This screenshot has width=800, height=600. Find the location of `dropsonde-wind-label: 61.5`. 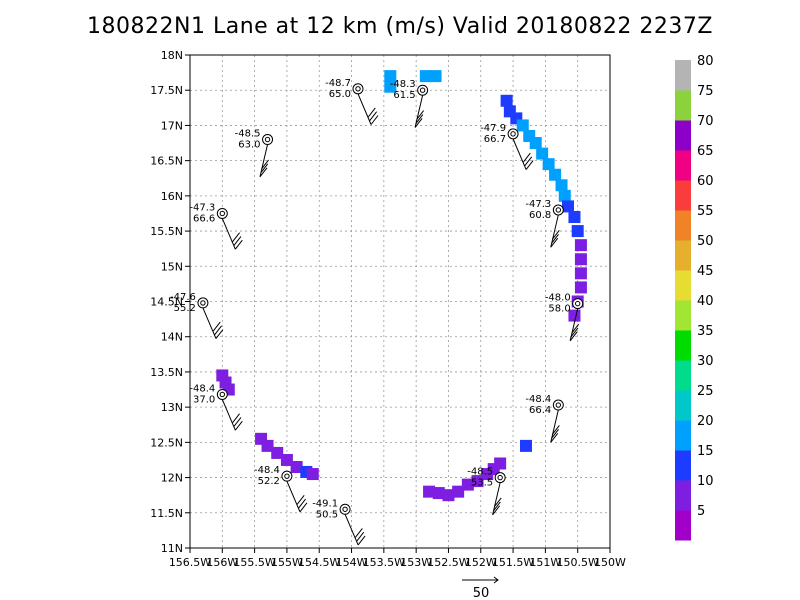

dropsonde-wind-label: 61.5 is located at coordinates (404, 95).